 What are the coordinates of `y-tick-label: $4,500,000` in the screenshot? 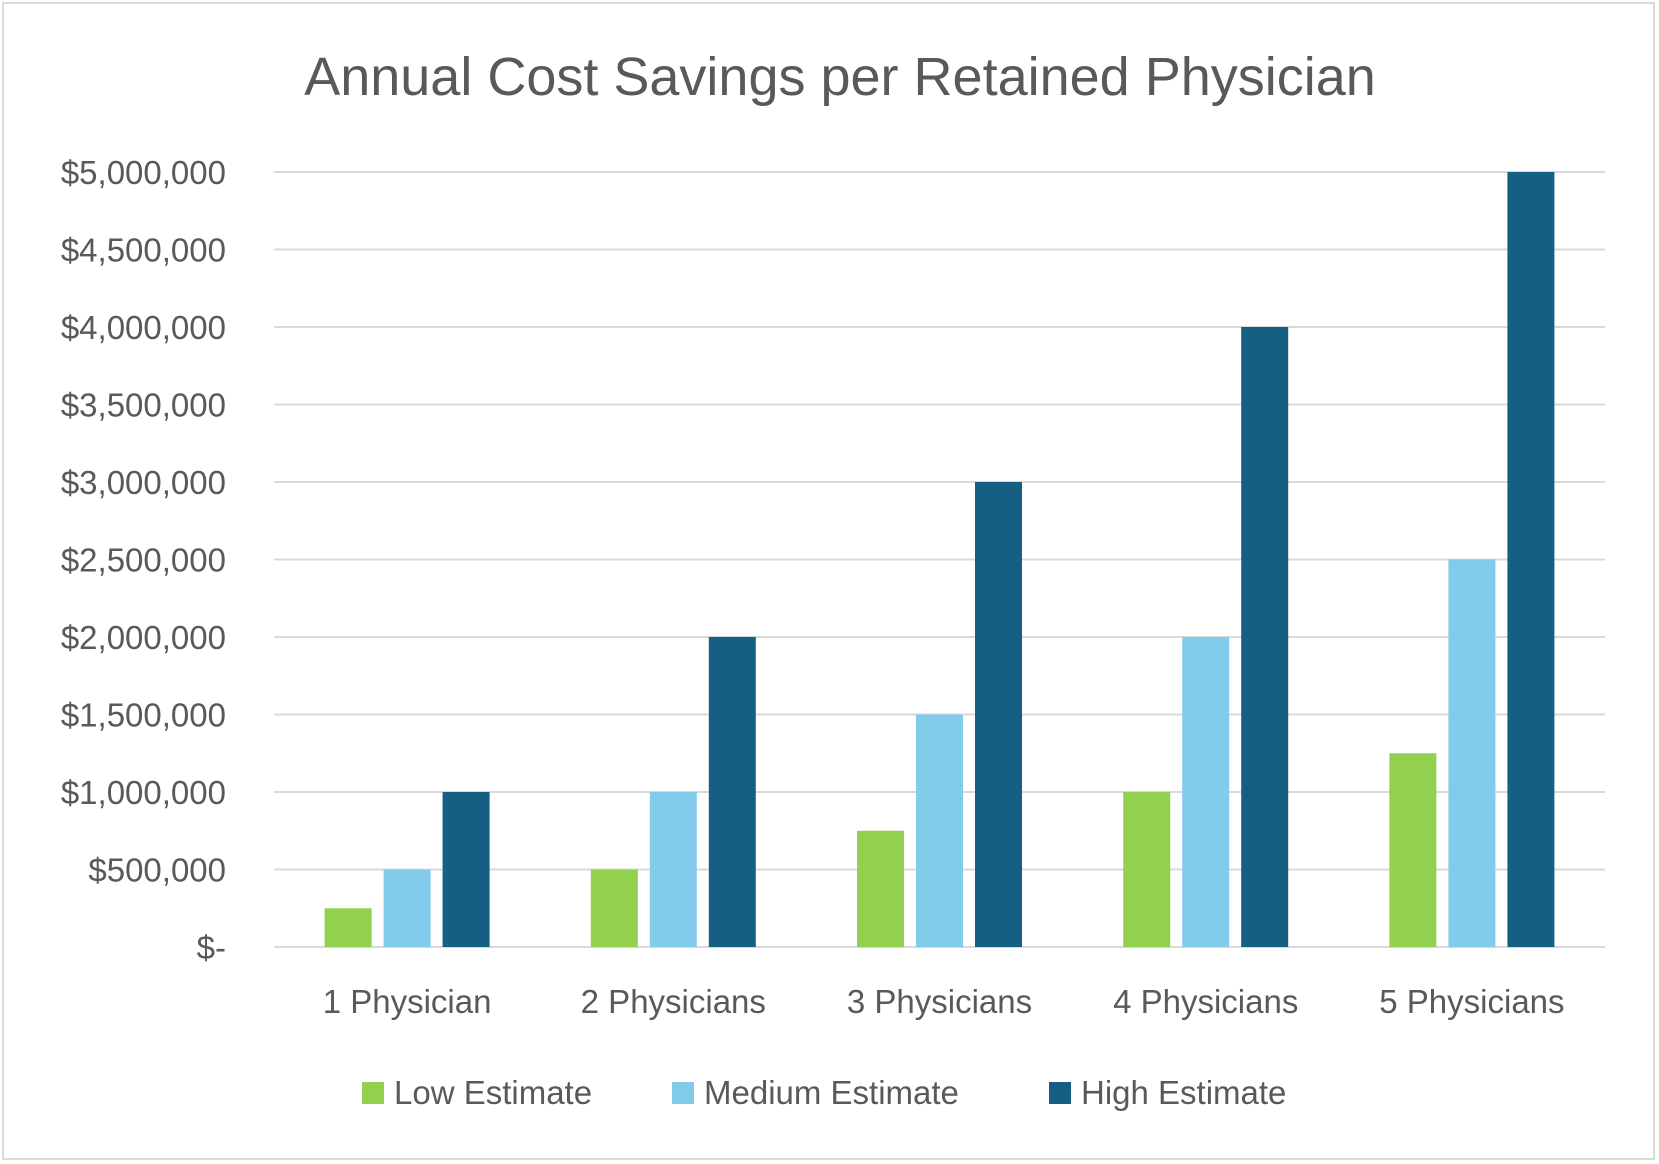 It's located at (143, 250).